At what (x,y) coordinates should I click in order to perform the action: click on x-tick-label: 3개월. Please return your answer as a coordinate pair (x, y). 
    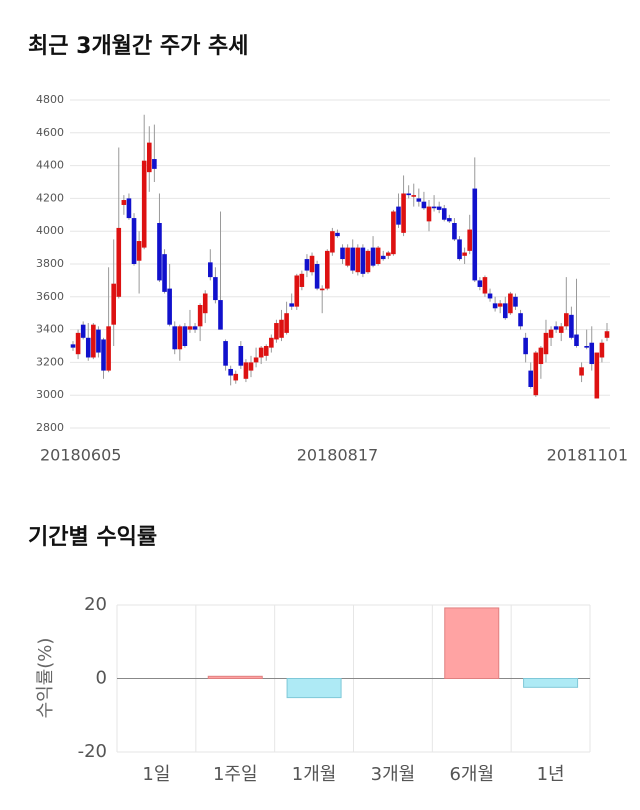
    Looking at the image, I should click on (393, 774).